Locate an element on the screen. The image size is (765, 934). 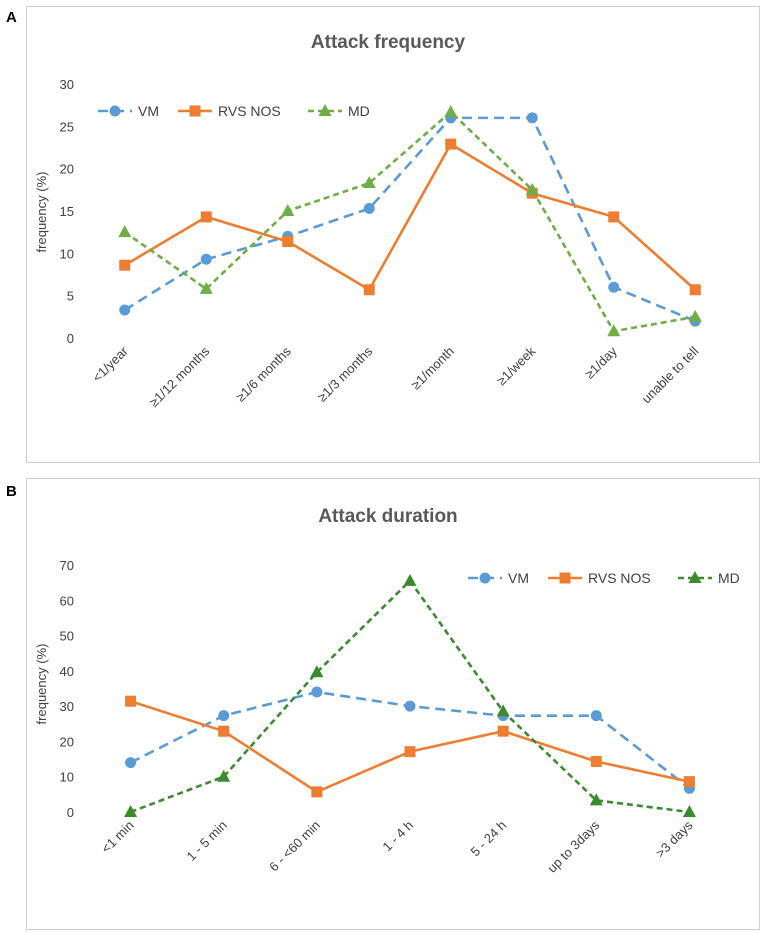
y-tick-b-2: 20 is located at coordinates (67, 741).